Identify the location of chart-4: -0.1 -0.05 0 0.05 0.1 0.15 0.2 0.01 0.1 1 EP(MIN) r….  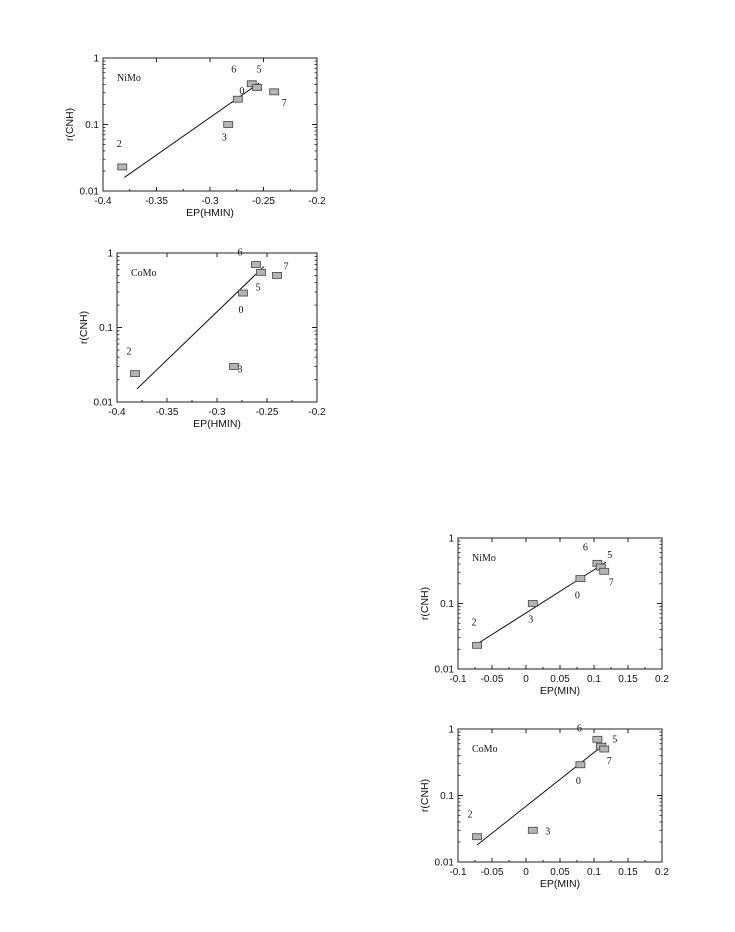
(544, 806).